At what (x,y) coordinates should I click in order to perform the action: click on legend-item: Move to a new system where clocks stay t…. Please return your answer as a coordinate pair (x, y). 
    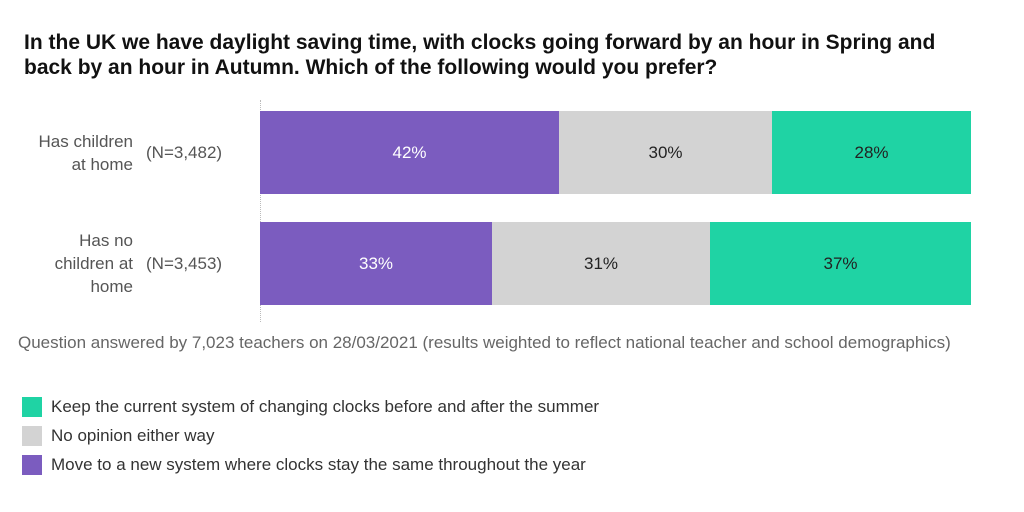
    Looking at the image, I should click on (310, 464).